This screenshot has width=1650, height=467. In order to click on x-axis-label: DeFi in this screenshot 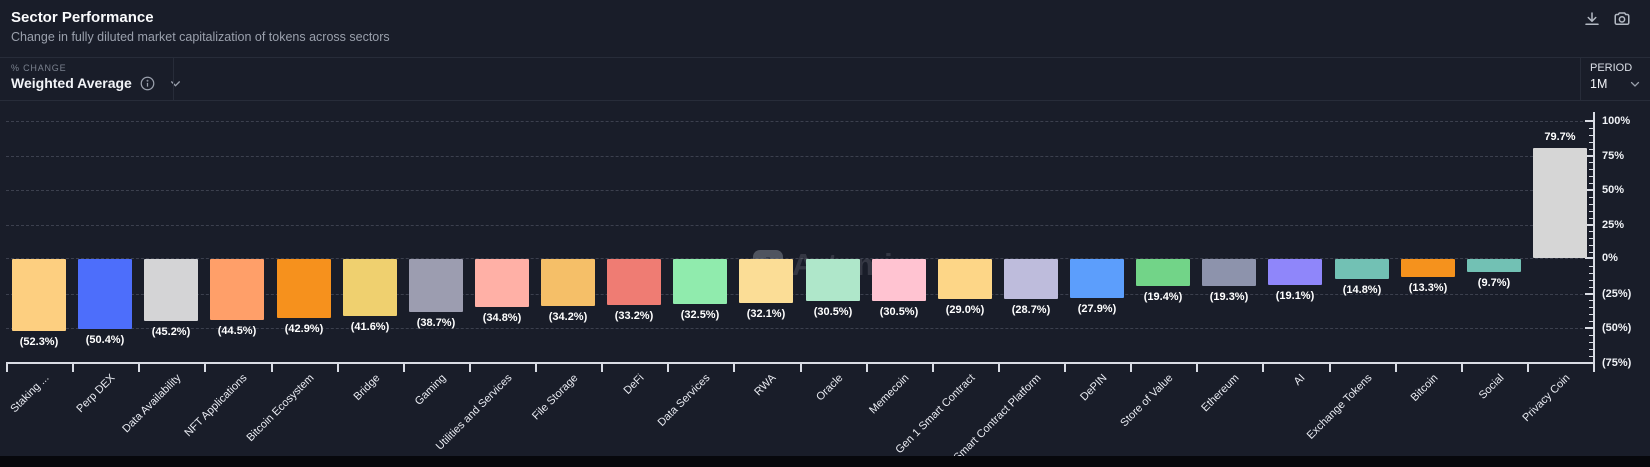, I will do `click(634, 384)`.